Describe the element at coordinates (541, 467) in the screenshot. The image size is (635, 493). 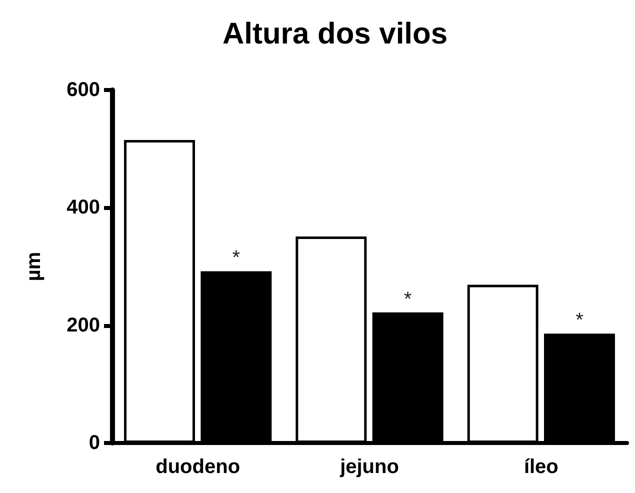
I see `x-tick-label: íleo` at that location.